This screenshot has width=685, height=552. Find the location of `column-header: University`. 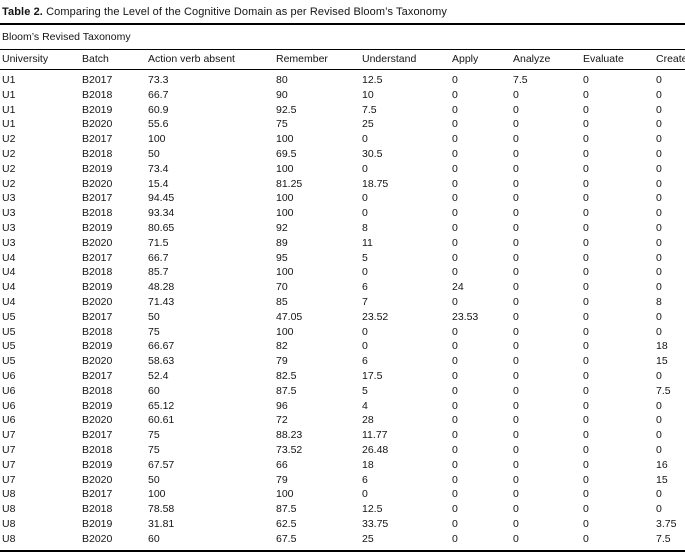

column-header: University is located at coordinates (41, 59).